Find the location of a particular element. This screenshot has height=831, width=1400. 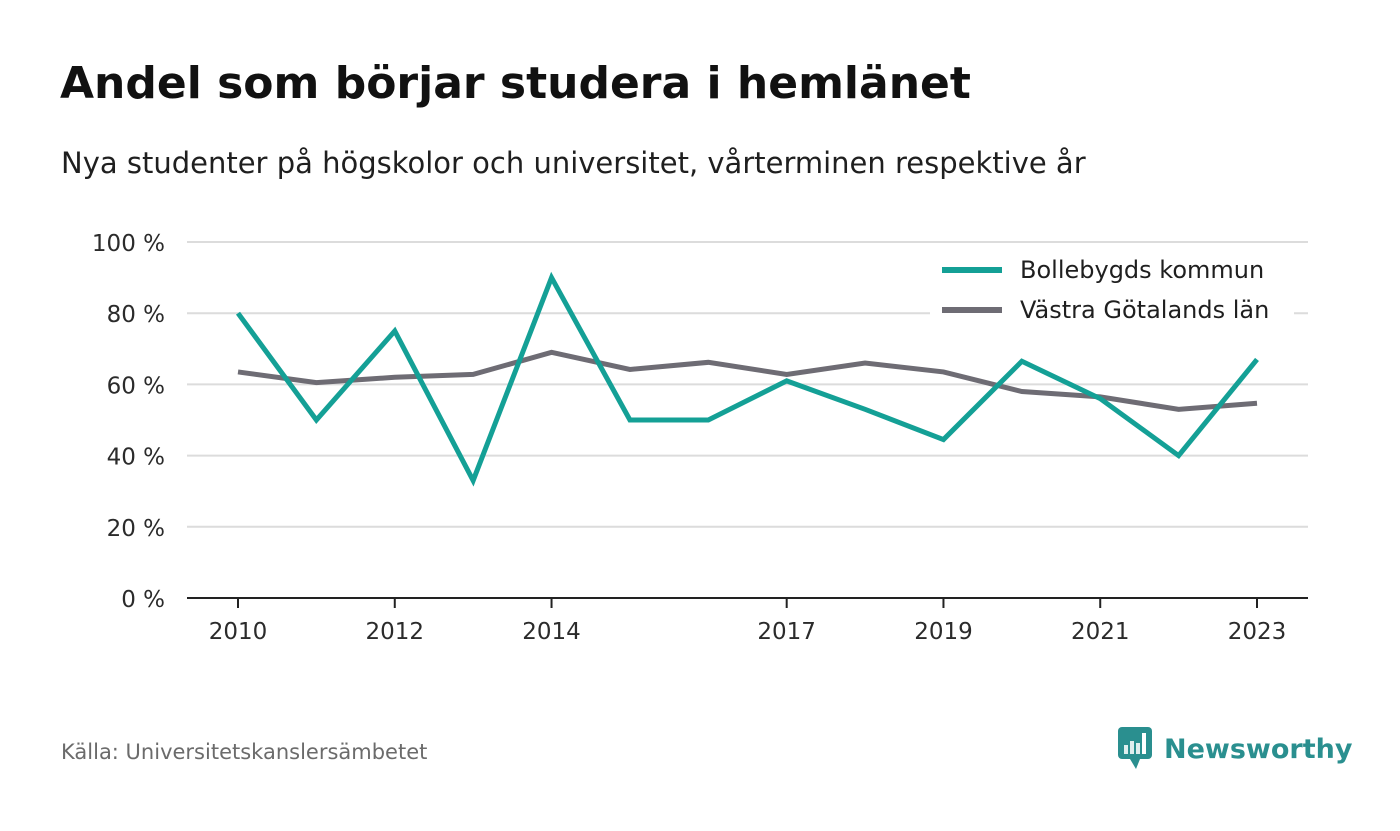

series-line-vastra-gotaland is located at coordinates (747, 380).